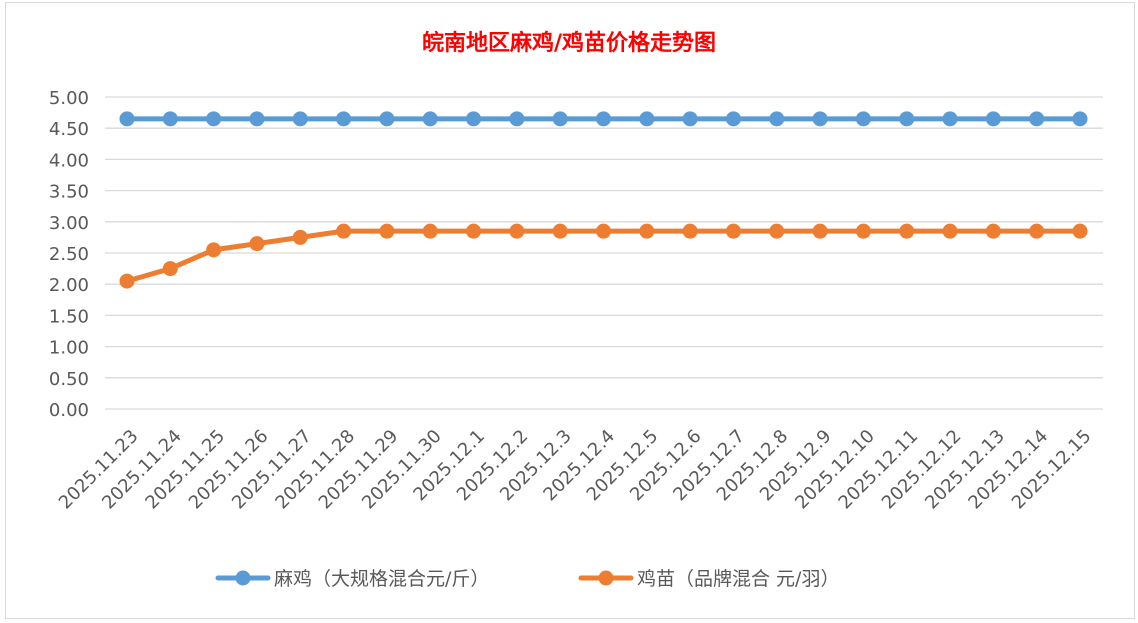 The height and width of the screenshot is (623, 1138). What do you see at coordinates (69, 316) in the screenshot?
I see `y-tick-label: 1.50` at bounding box center [69, 316].